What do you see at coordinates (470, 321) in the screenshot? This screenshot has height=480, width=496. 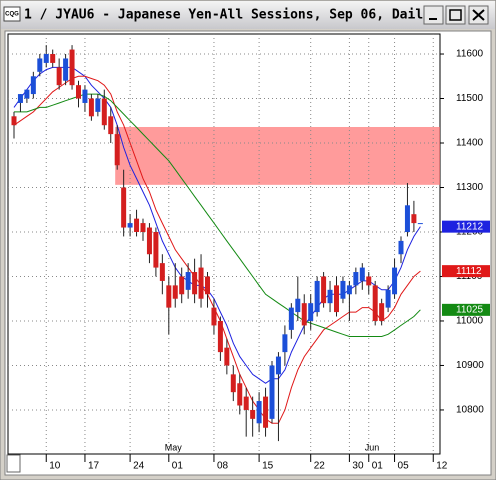 I see `y-tick-label: 11000` at bounding box center [470, 321].